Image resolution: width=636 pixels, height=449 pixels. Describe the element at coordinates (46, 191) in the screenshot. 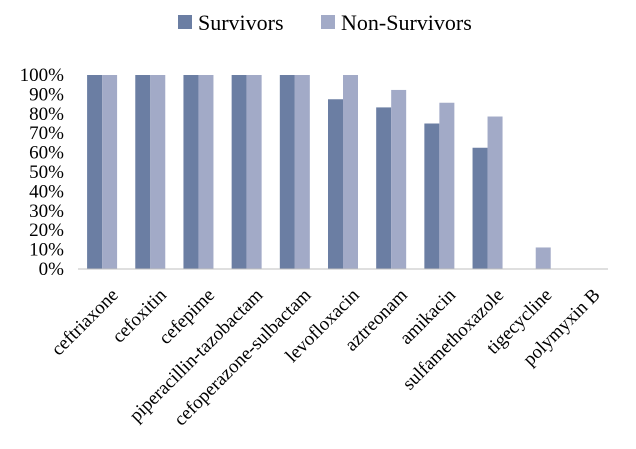

I see `y-tick-label: 40%` at that location.